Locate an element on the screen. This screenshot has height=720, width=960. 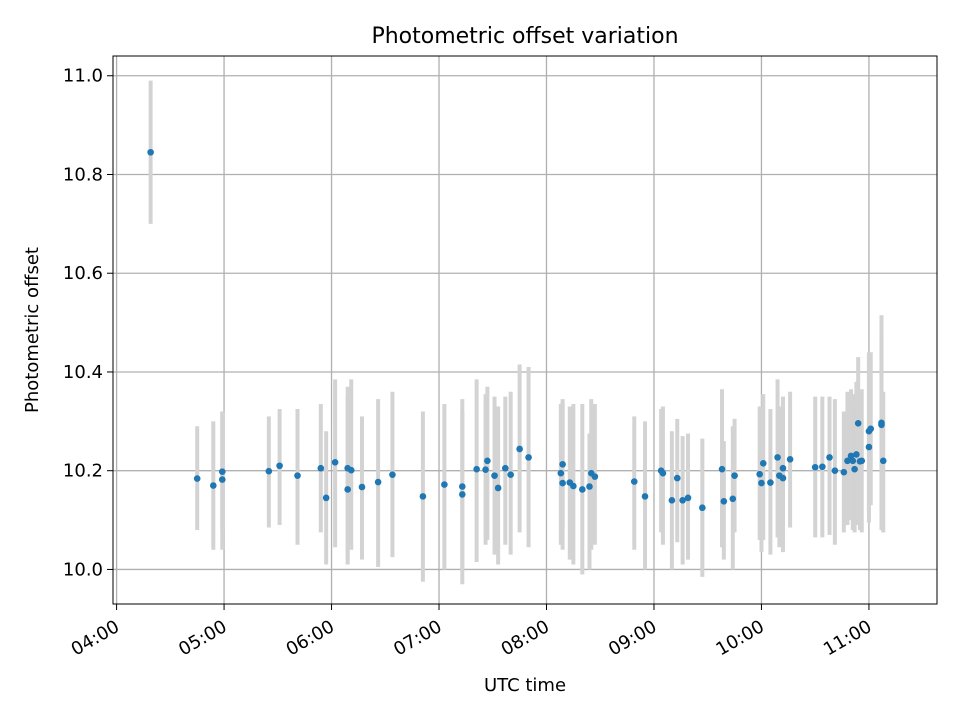
y-tick-label: 11.0 is located at coordinates (83, 76).